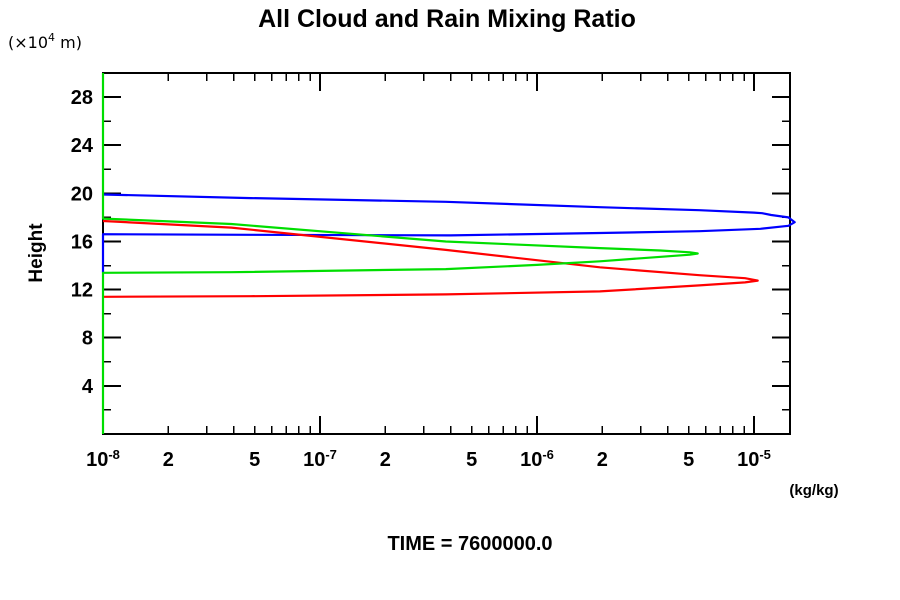  I want to click on x-tick-label: 10⁻⁷, so click(320, 459).